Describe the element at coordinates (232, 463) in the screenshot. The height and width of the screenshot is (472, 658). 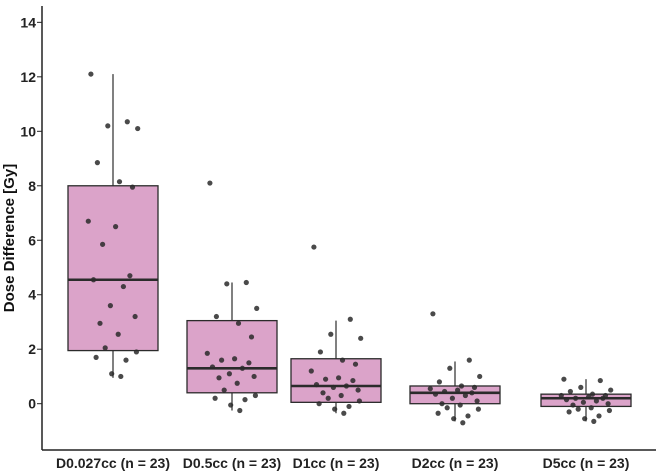
I see `x-tick-label: D0.5cc (n = 23)` at that location.